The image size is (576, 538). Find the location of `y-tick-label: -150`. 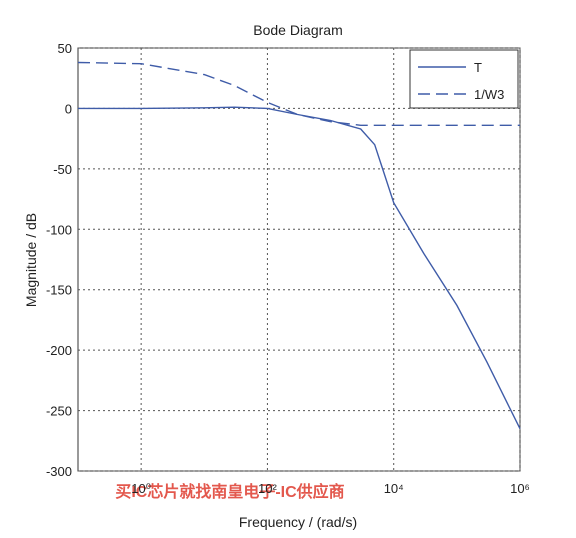

y-tick-label: -150 is located at coordinates (59, 290).